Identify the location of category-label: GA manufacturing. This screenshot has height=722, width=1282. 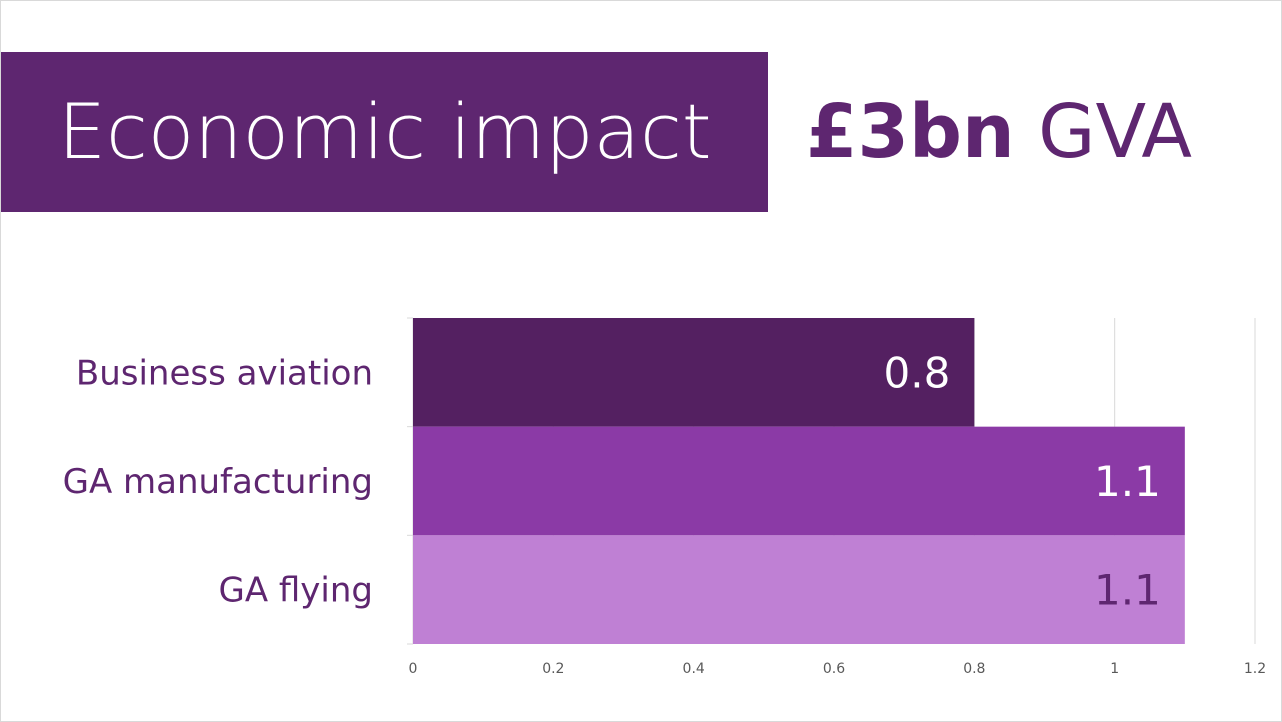
(218, 482).